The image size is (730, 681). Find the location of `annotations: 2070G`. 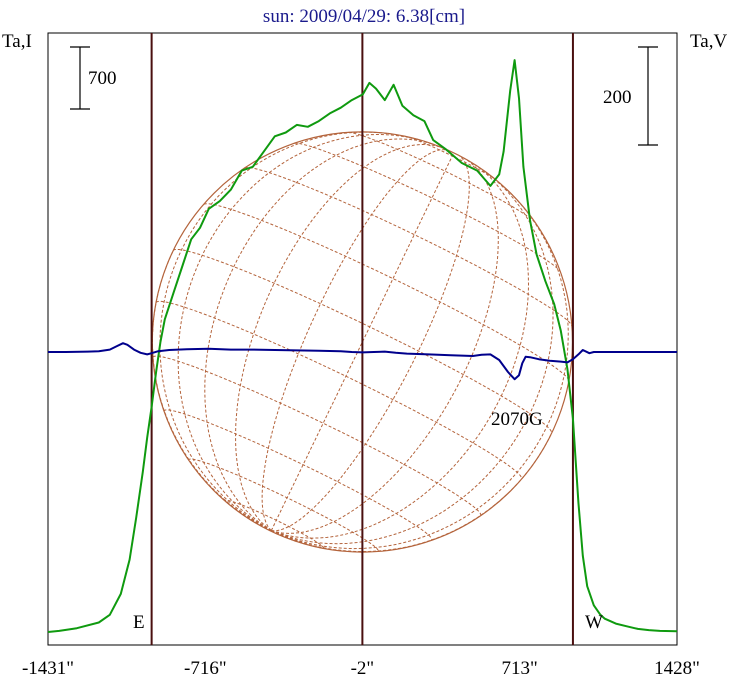

annotations: 2070G is located at coordinates (517, 419).